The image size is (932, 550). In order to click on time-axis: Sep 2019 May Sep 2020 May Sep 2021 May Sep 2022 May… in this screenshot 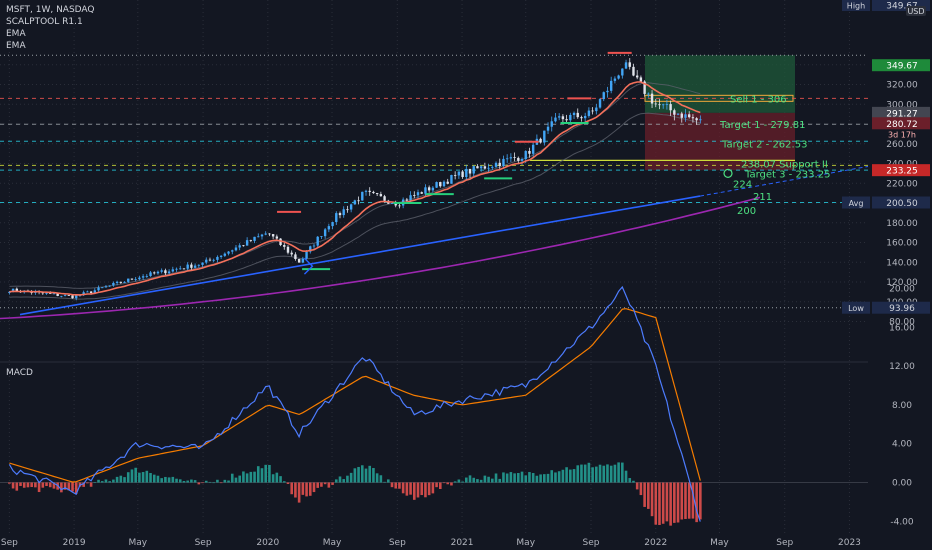, I will do `click(466, 542)`.